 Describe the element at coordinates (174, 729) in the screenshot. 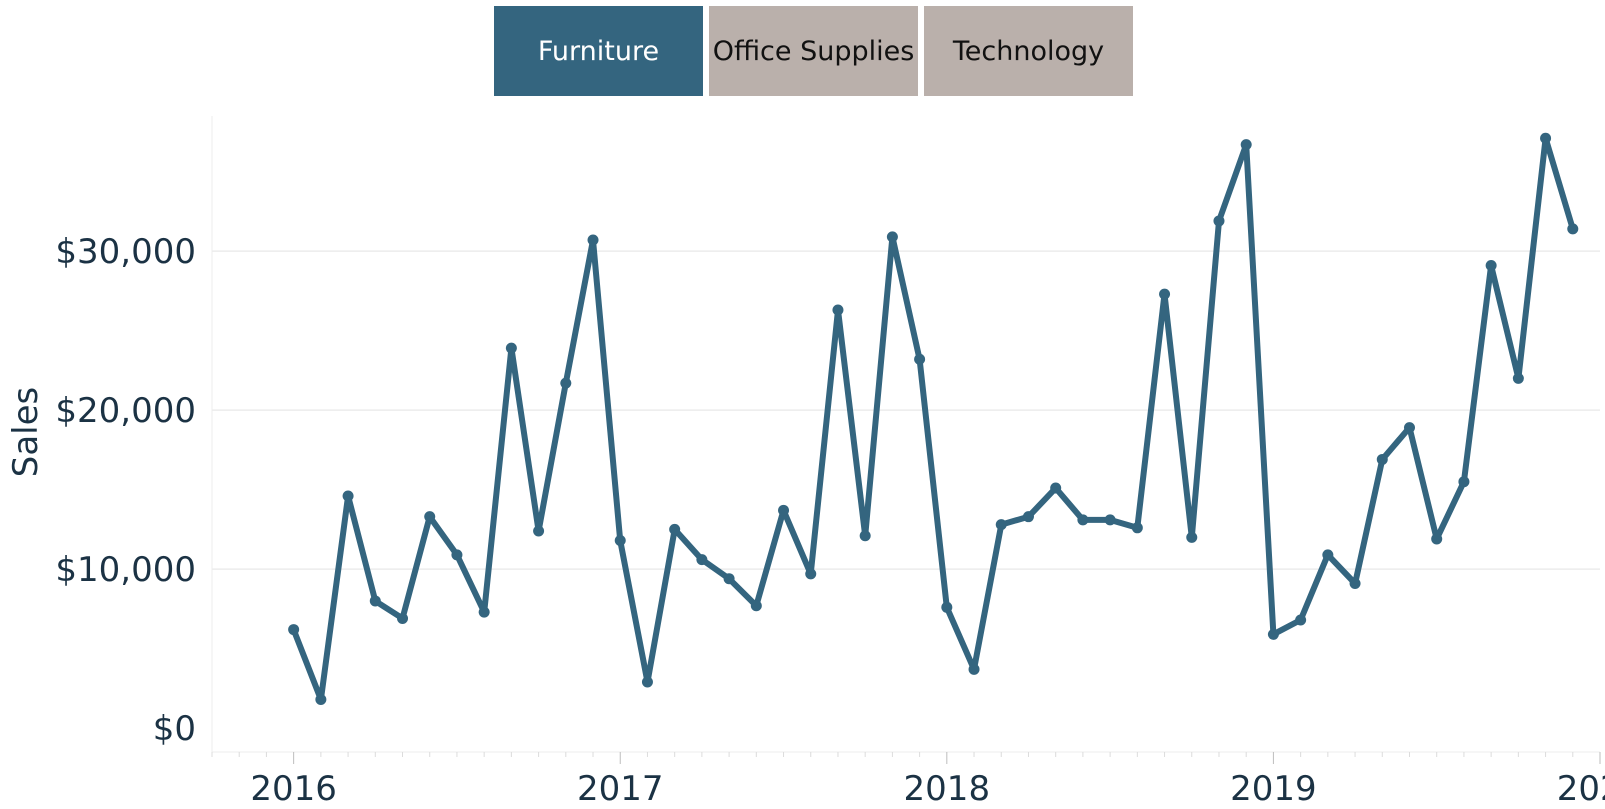

I see `y-tick-label: $0` at that location.